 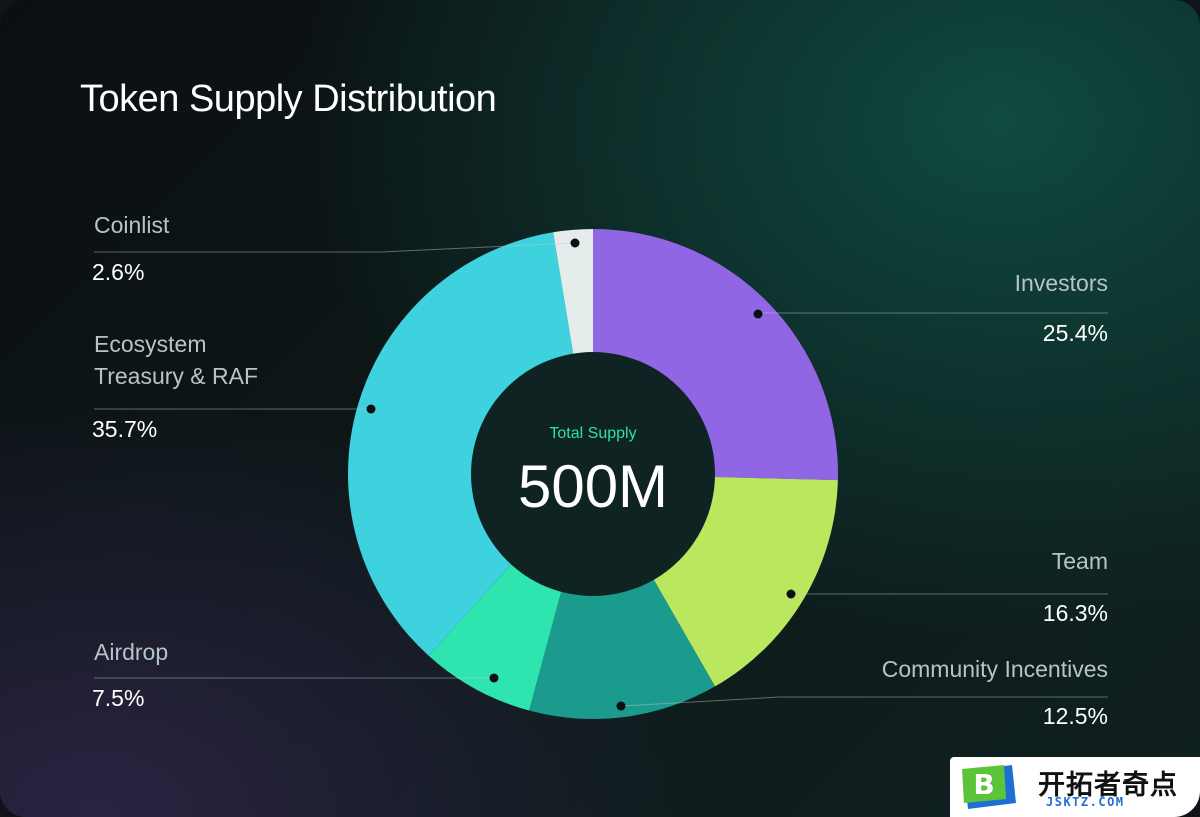 I want to click on label-investors-name: Investors, so click(x=1061, y=283).